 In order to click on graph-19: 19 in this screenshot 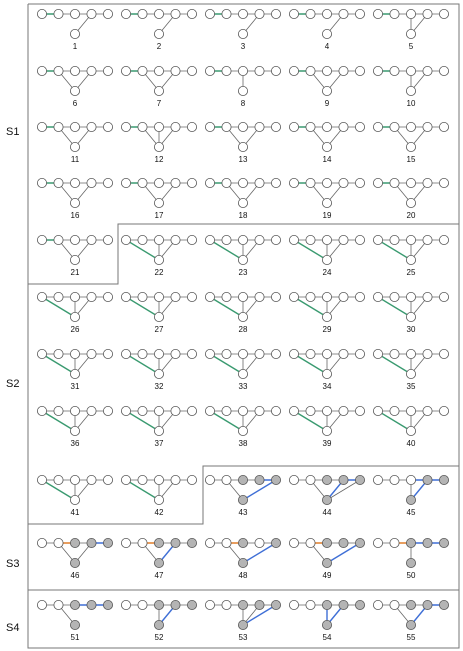, I will do `click(326, 198)`.